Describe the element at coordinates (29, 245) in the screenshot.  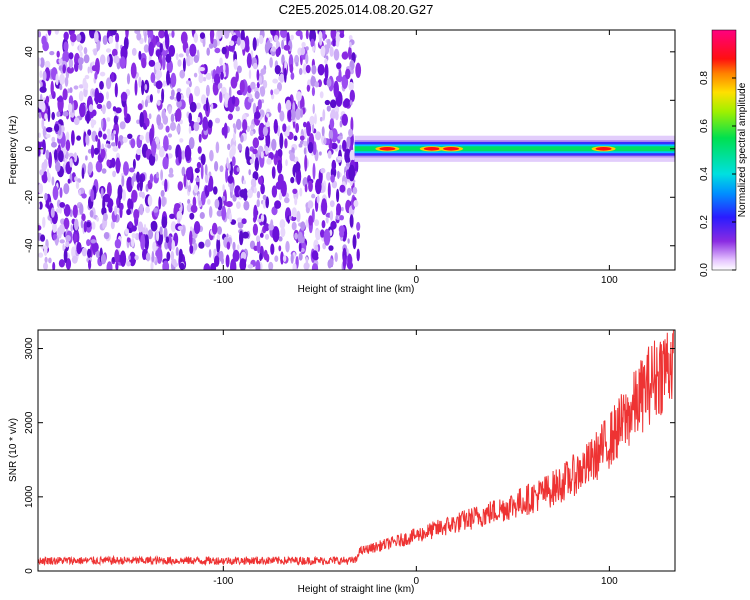
I see `y-tick-label: -40` at that location.